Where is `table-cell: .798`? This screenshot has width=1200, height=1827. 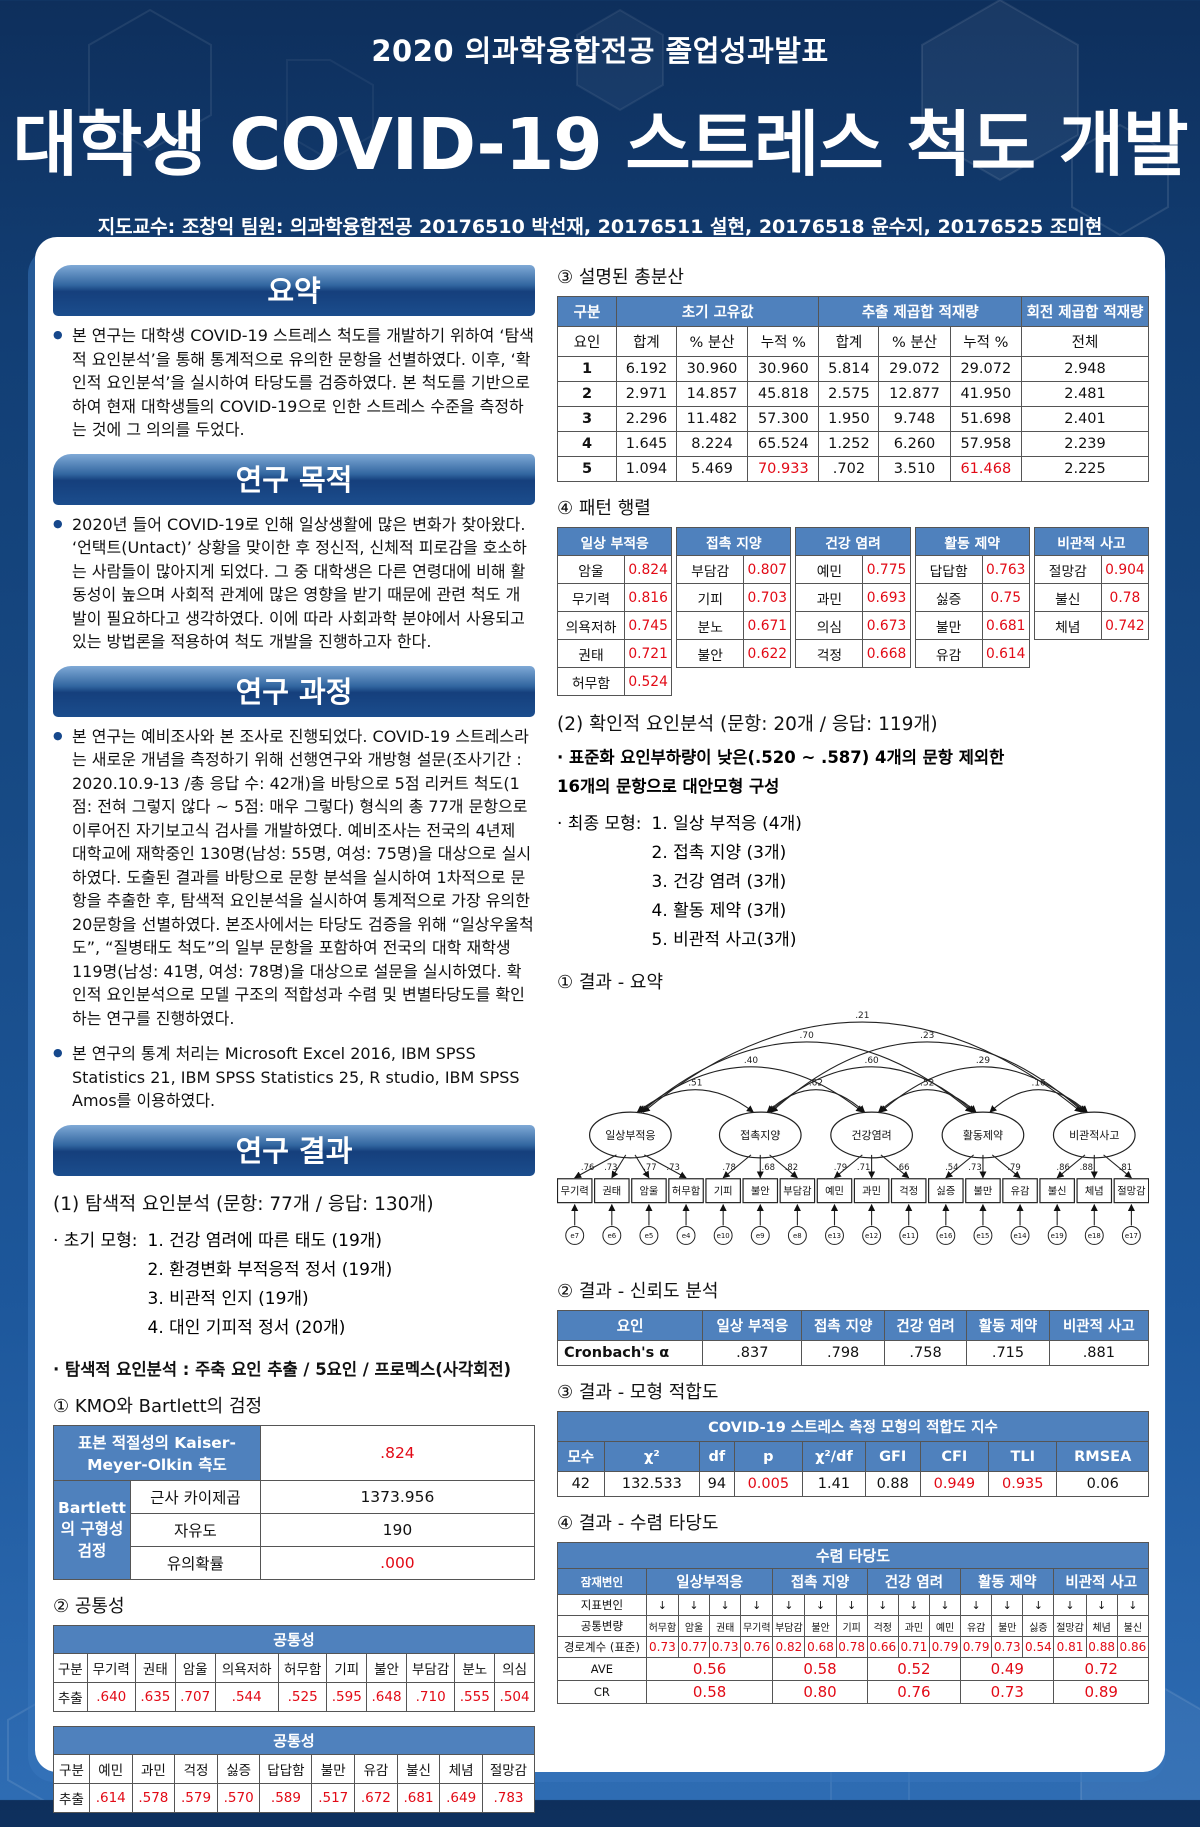 table-cell: .798 is located at coordinates (843, 1353).